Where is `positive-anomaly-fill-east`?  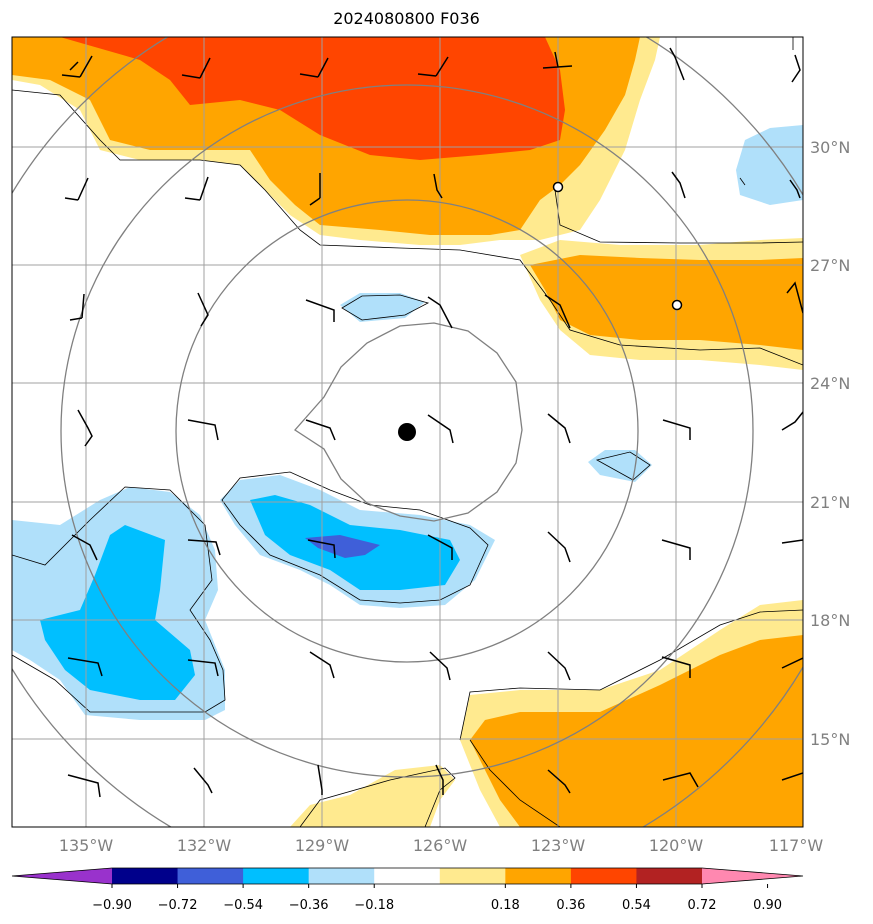 positive-anomaly-fill-east is located at coordinates (661, 304).